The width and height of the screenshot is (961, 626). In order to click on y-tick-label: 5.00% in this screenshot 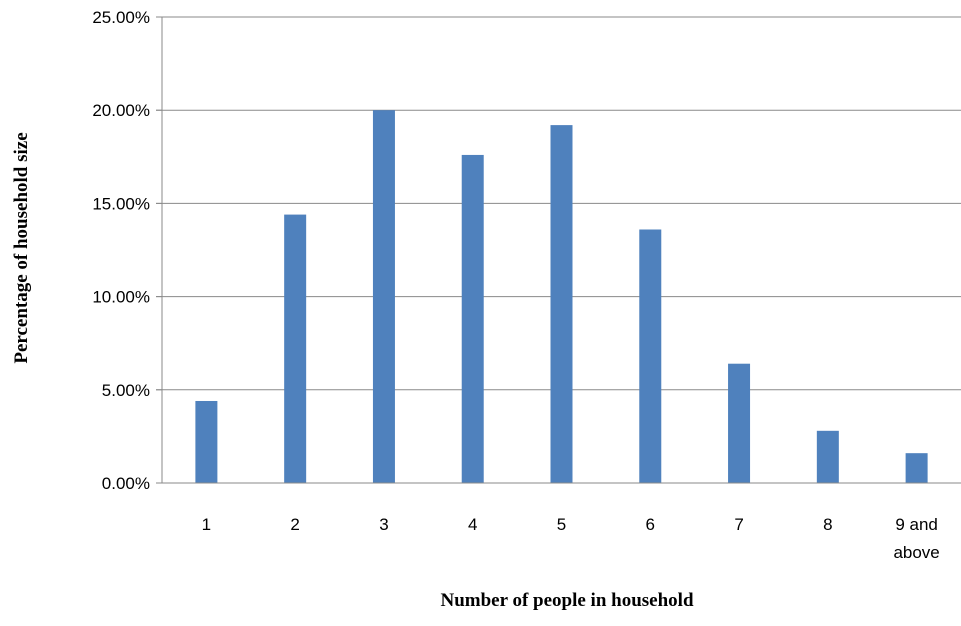, I will do `click(126, 390)`.